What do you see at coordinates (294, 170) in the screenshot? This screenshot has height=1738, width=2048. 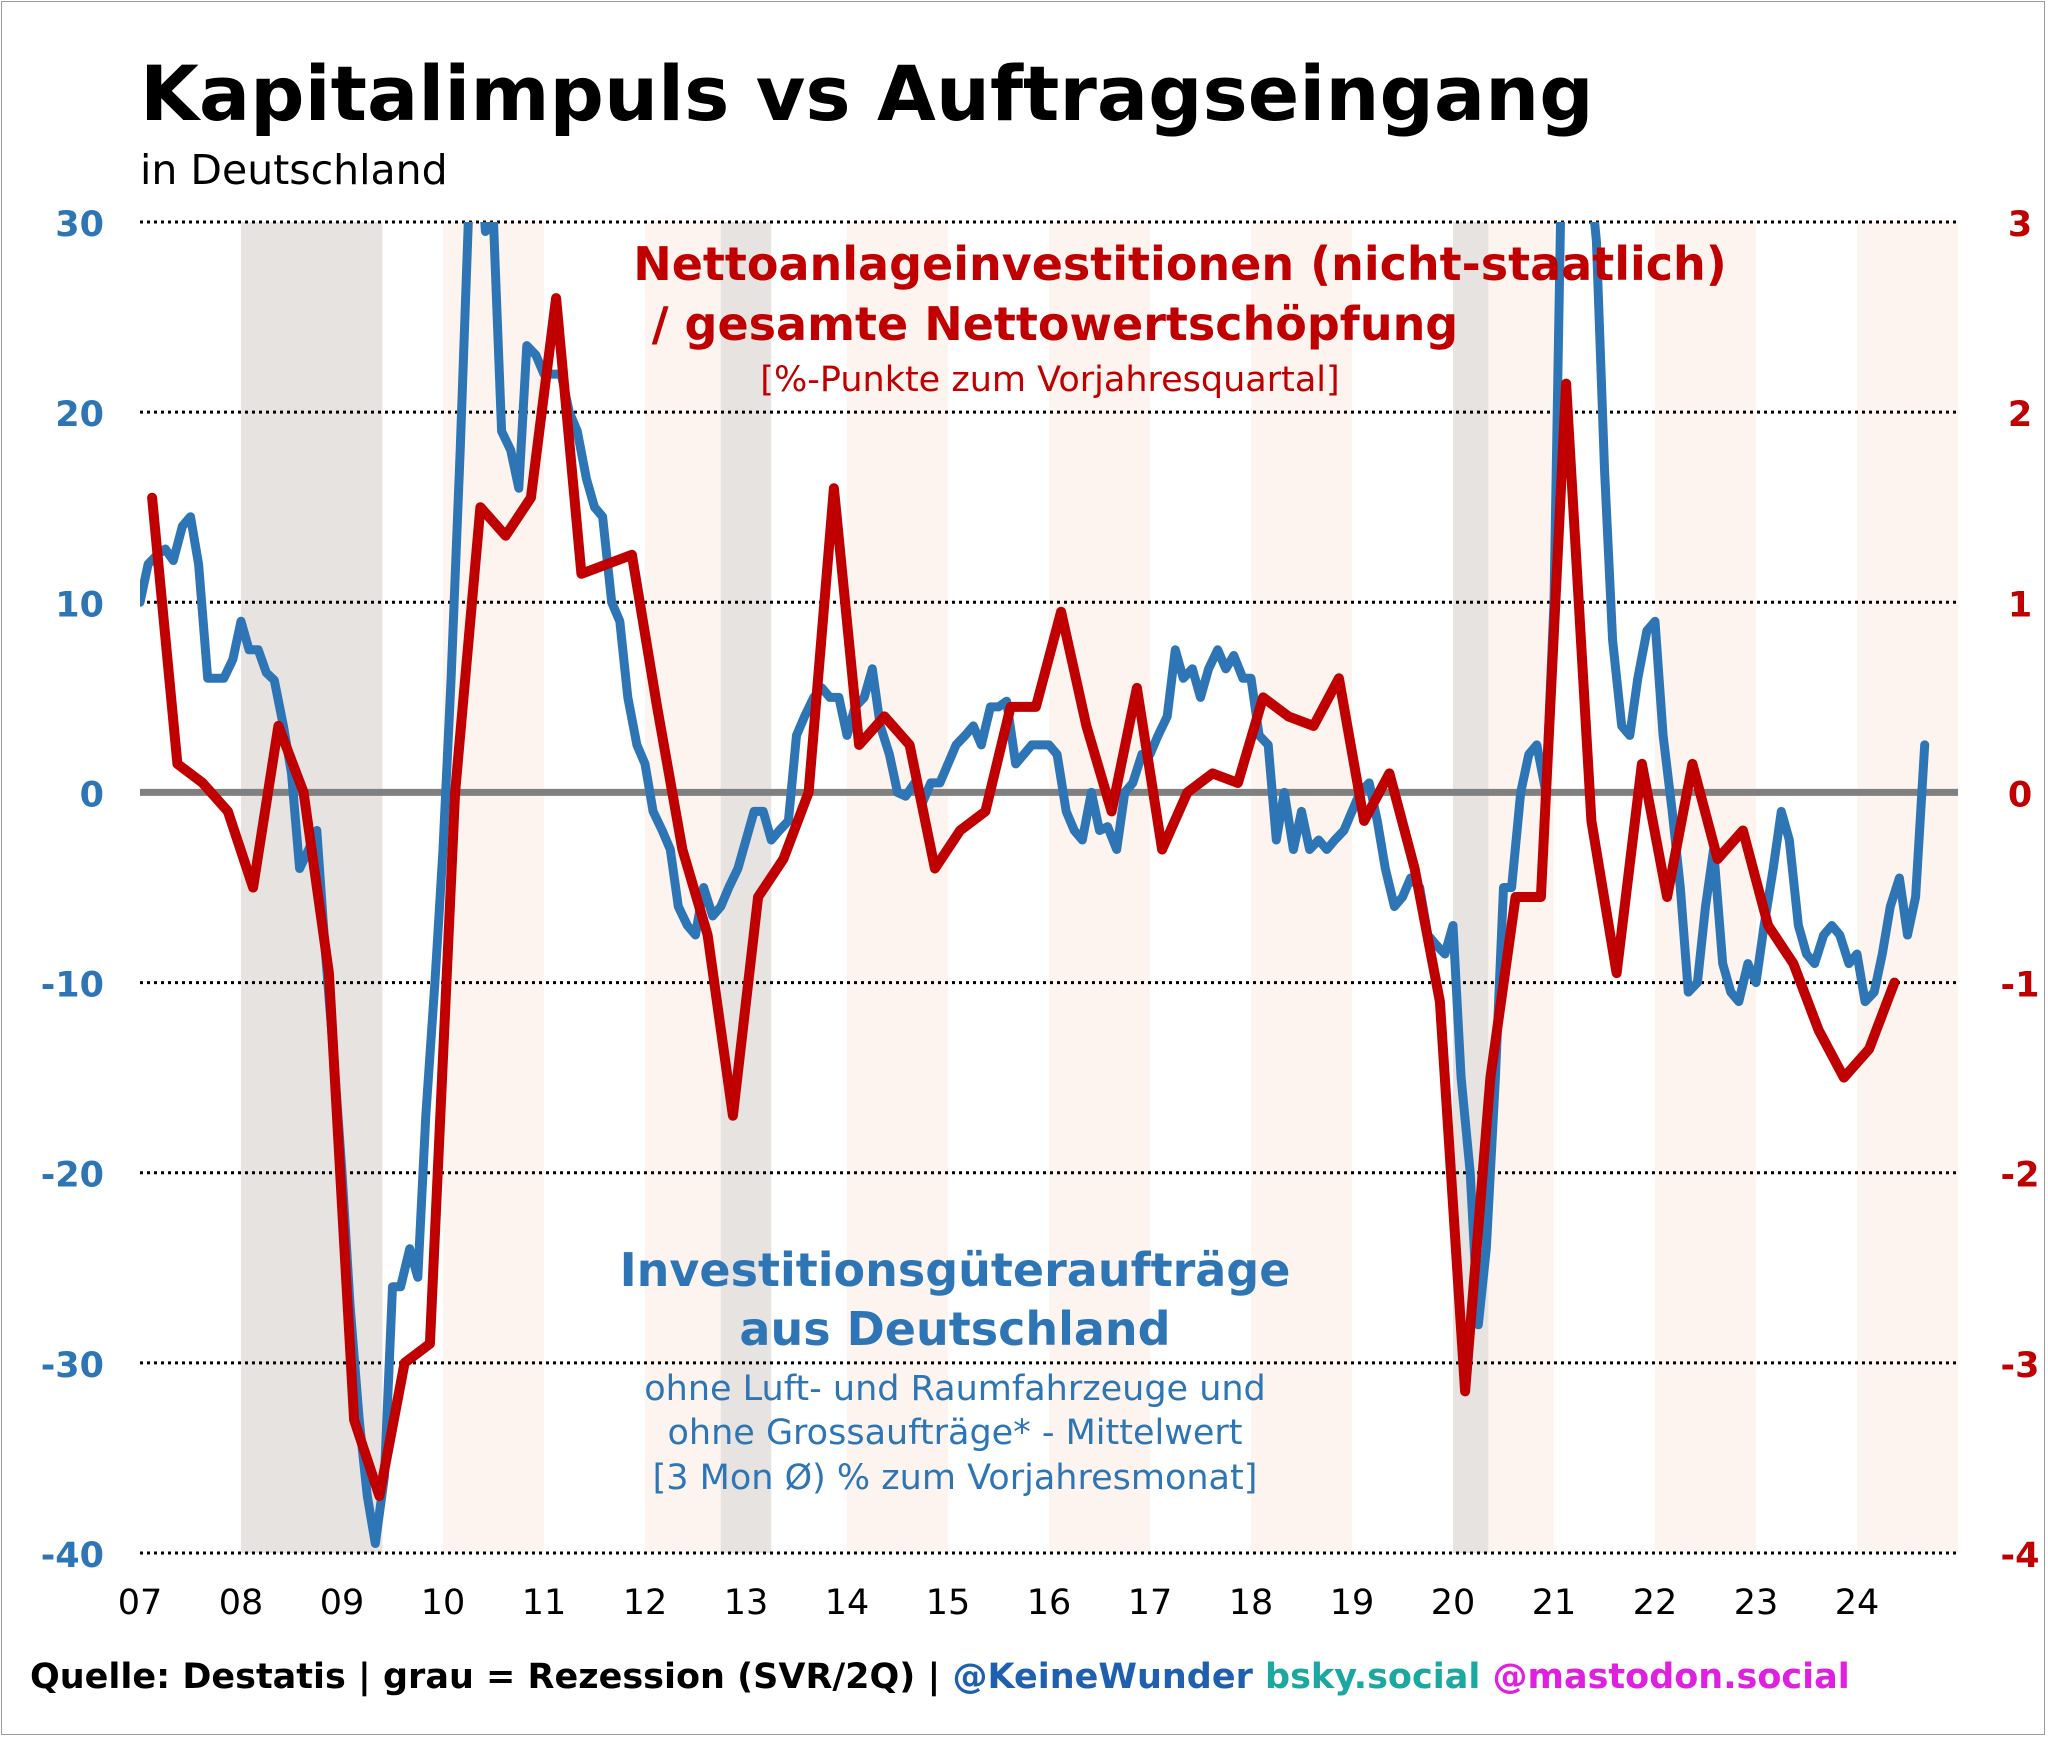 I see `chart-subtitle: in Deutschland` at bounding box center [294, 170].